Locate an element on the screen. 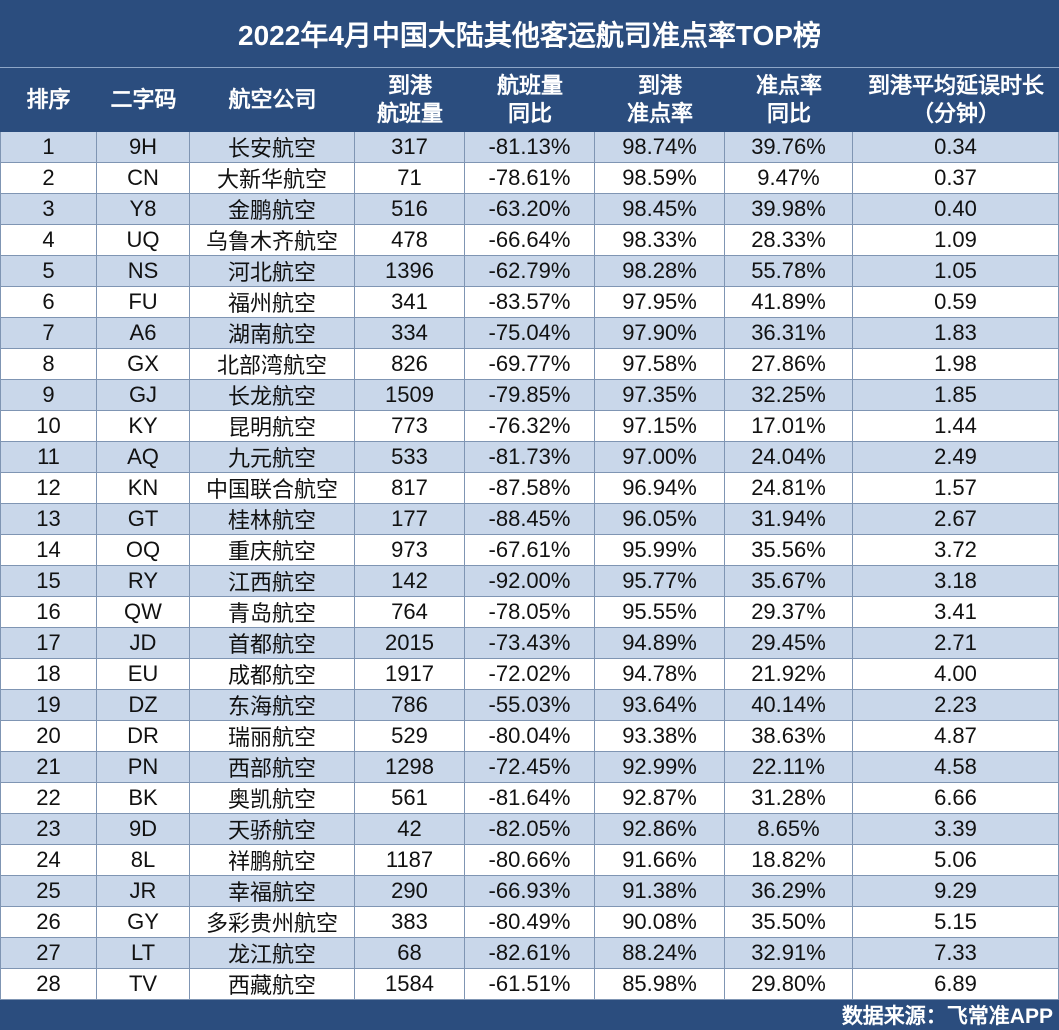 This screenshot has width=1059, height=1030. table-cell: 东海航空 is located at coordinates (272, 705).